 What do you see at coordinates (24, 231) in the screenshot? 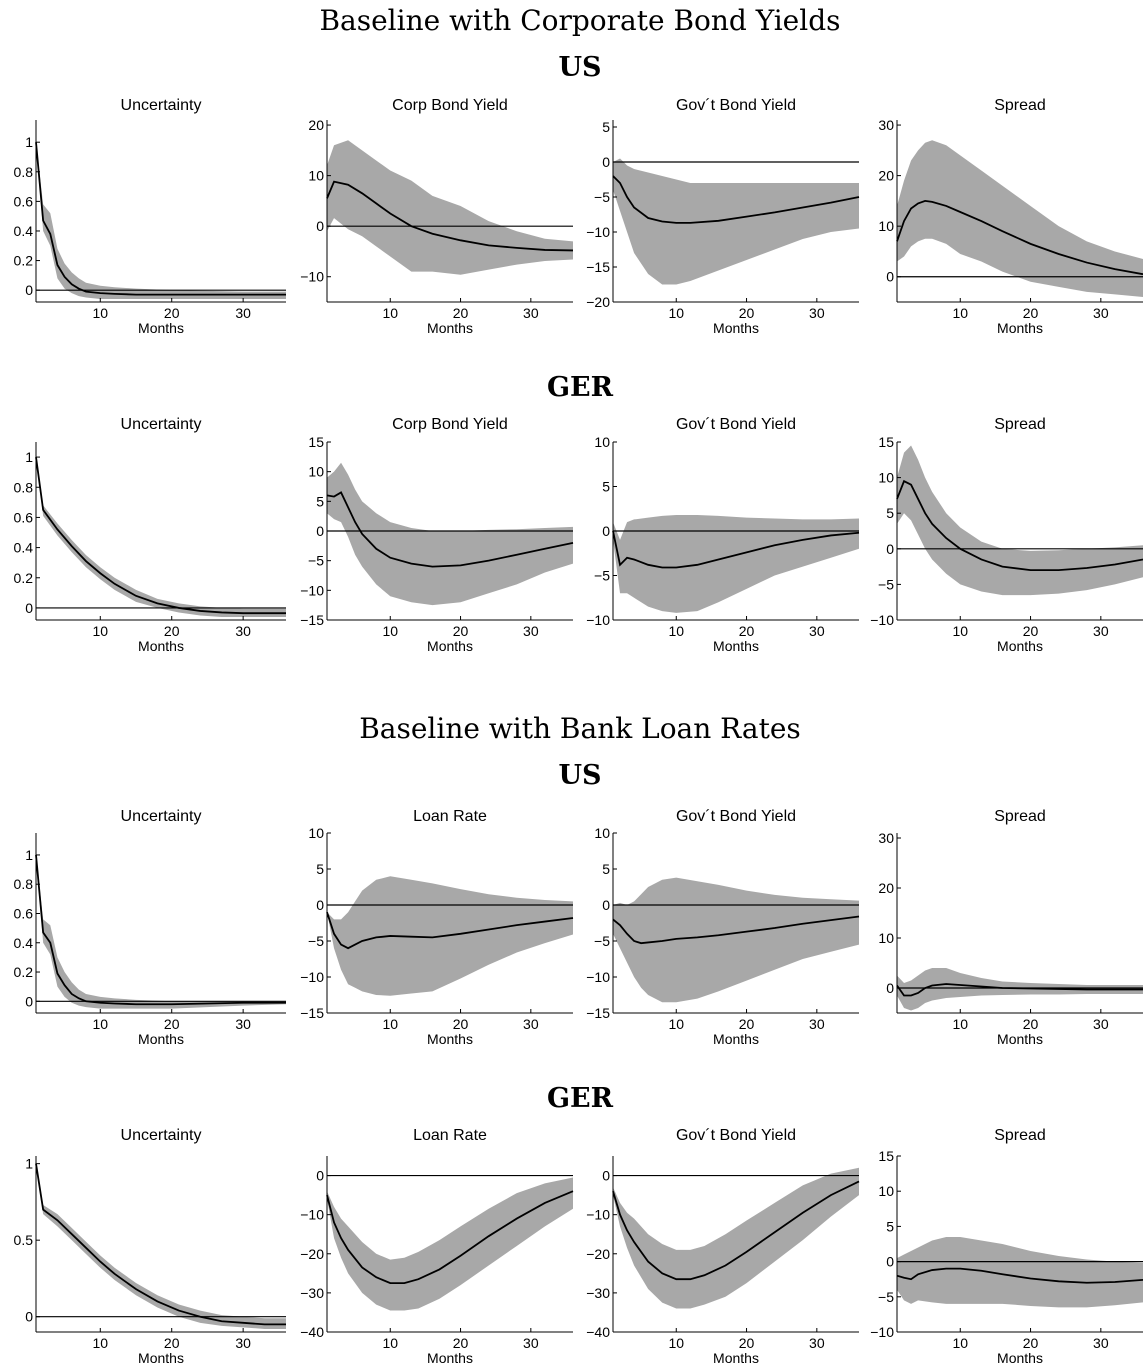
I see `y-tick-label: 0.4` at bounding box center [24, 231].